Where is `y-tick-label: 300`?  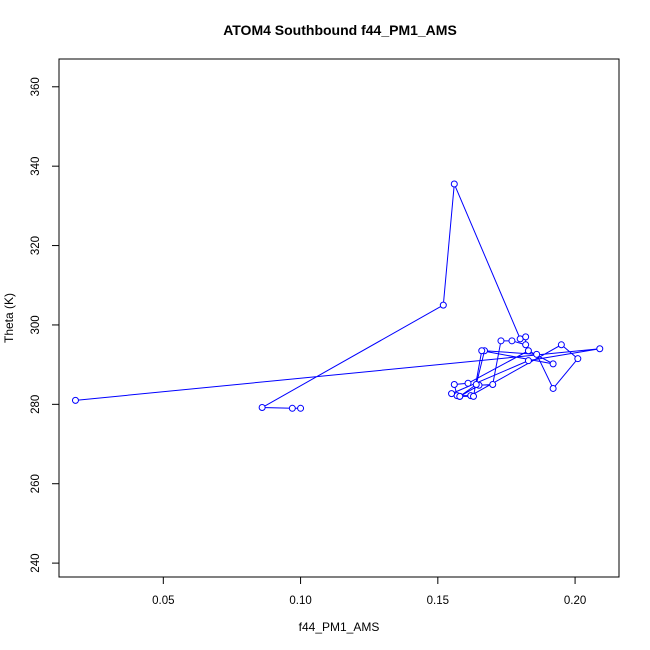
y-tick-label: 300 is located at coordinates (36, 324).